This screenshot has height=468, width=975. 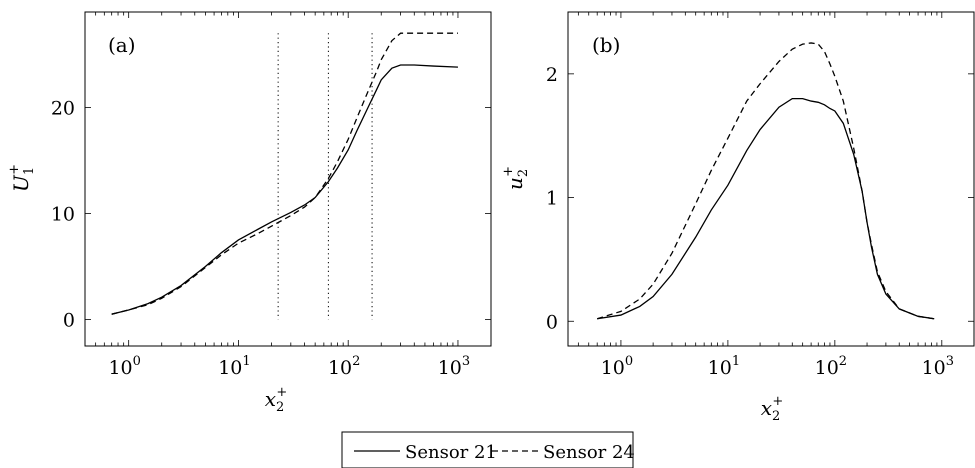 I want to click on legend-box, so click(x=487, y=449).